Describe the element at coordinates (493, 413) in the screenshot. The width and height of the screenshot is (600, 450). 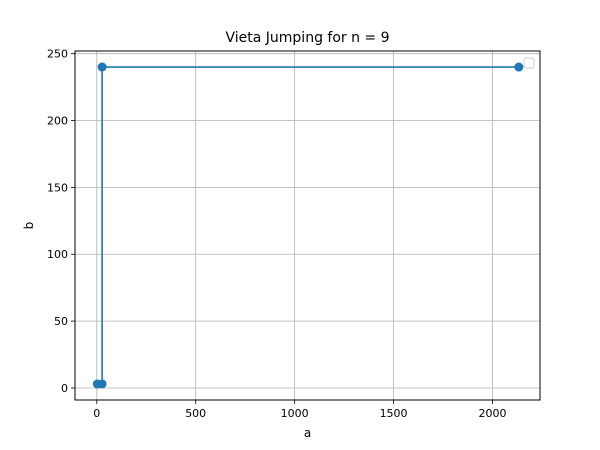
I see `x-tick-label: 2000` at that location.